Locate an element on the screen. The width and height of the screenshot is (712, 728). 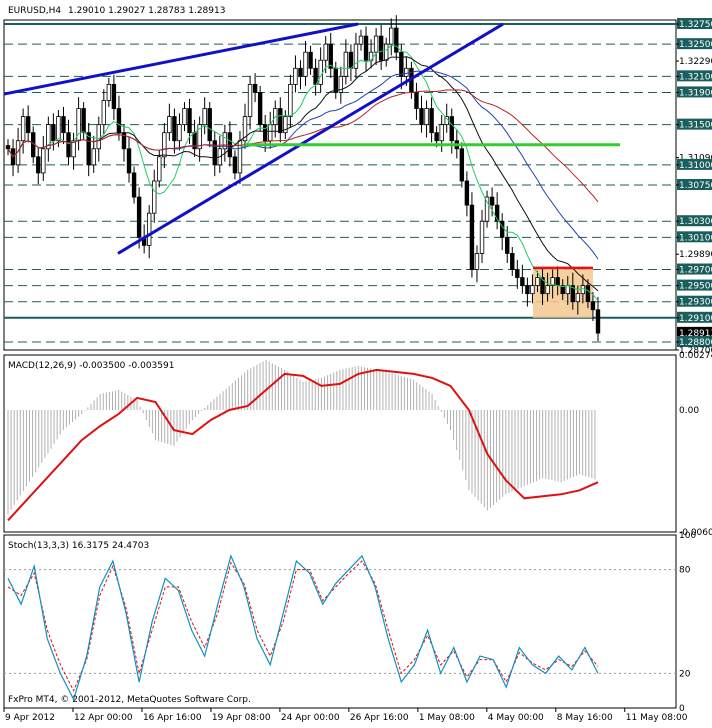
time-axis-label-0: 9 Apr 2012 is located at coordinates (30, 718).